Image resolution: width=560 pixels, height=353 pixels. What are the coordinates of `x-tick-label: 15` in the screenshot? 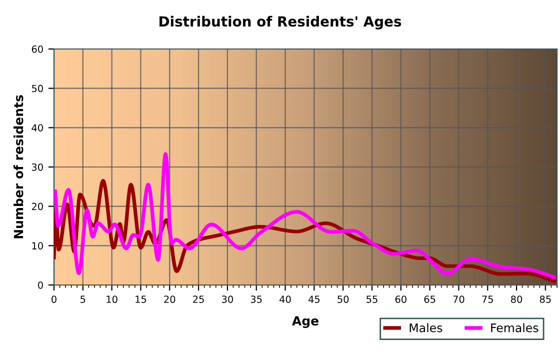 It's located at (141, 299).